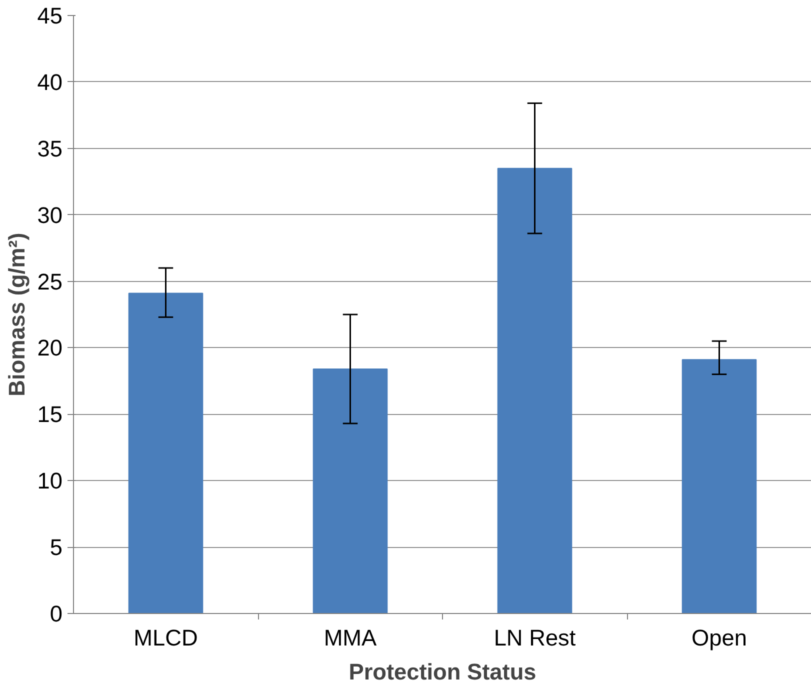 This screenshot has width=811, height=687. What do you see at coordinates (719, 637) in the screenshot?
I see `x-tick-label: Open` at bounding box center [719, 637].